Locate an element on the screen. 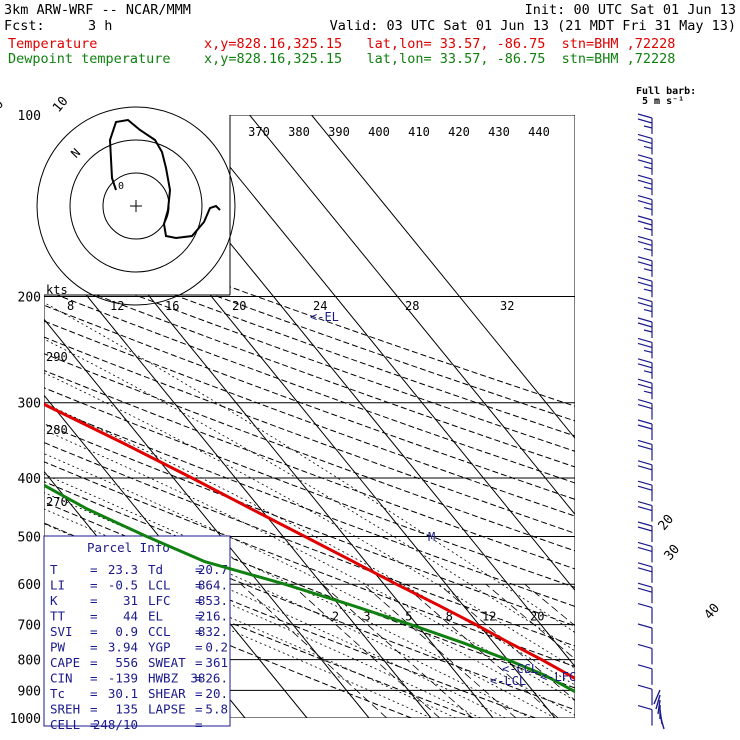 This screenshot has width=740, height=740. parcel-info-cell: EL is located at coordinates (155, 616).